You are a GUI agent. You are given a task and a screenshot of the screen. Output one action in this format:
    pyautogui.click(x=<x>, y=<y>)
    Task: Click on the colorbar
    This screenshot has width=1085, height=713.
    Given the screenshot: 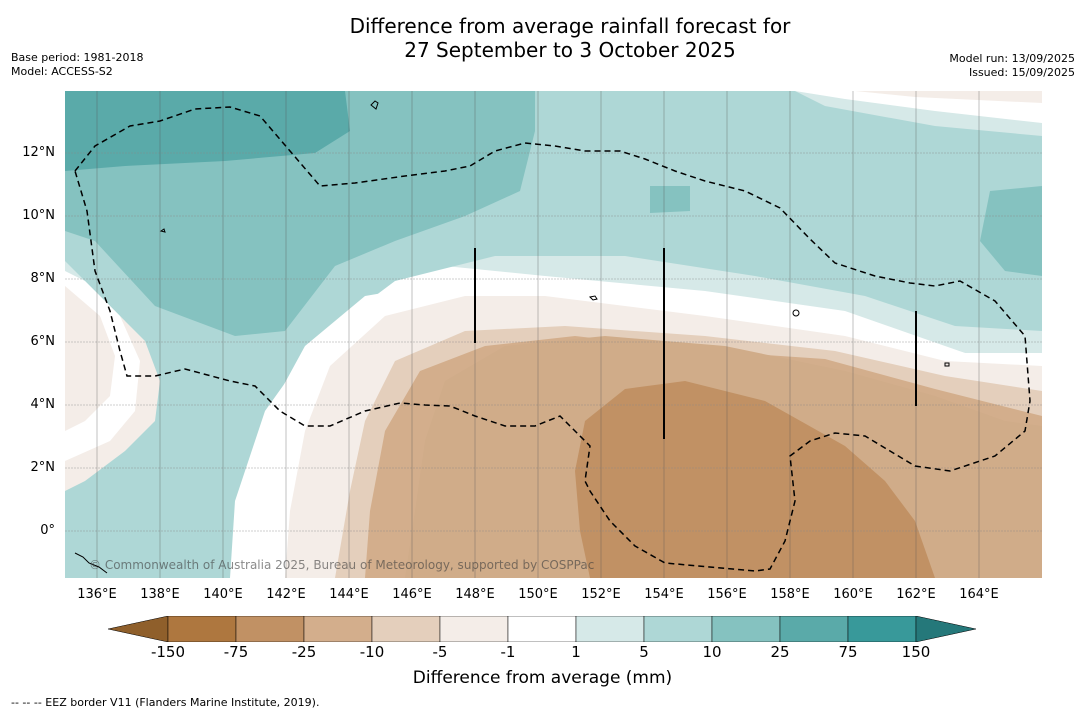 What is the action you would take?
    pyautogui.click(x=542, y=629)
    